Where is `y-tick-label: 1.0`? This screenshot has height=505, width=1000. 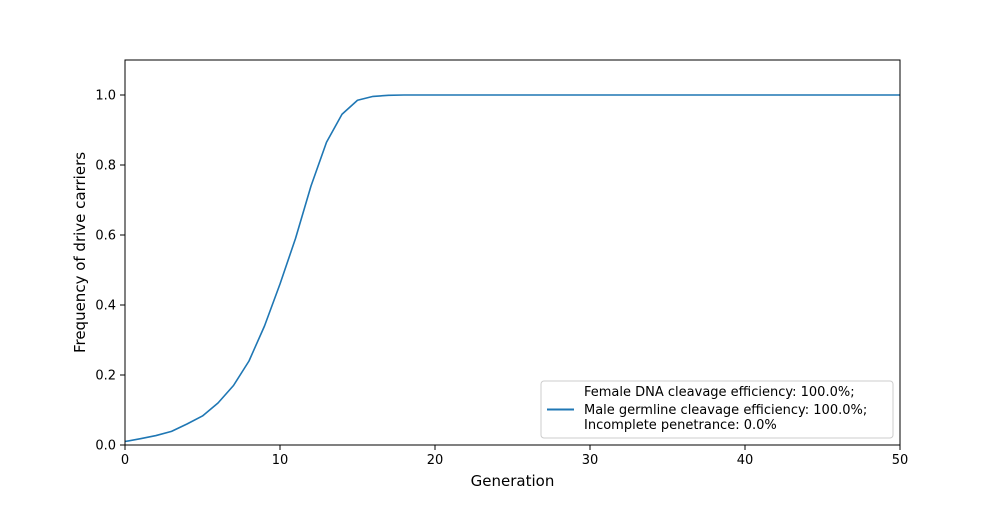 y-tick-label: 1.0 is located at coordinates (105, 96).